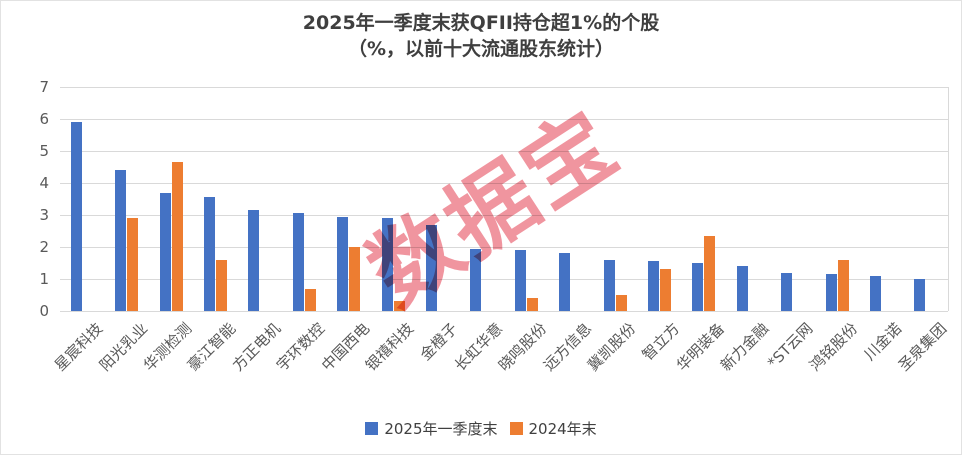 This screenshot has height=455, width=962. I want to click on gridline-y3, so click(504, 215).